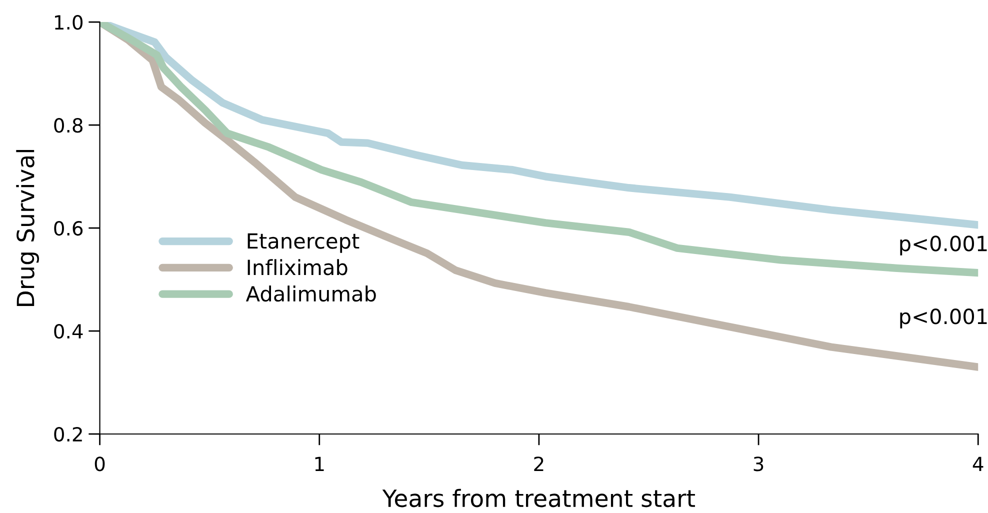 The height and width of the screenshot is (513, 988). Describe the element at coordinates (99, 464) in the screenshot. I see `x-tick-label: 0` at that location.